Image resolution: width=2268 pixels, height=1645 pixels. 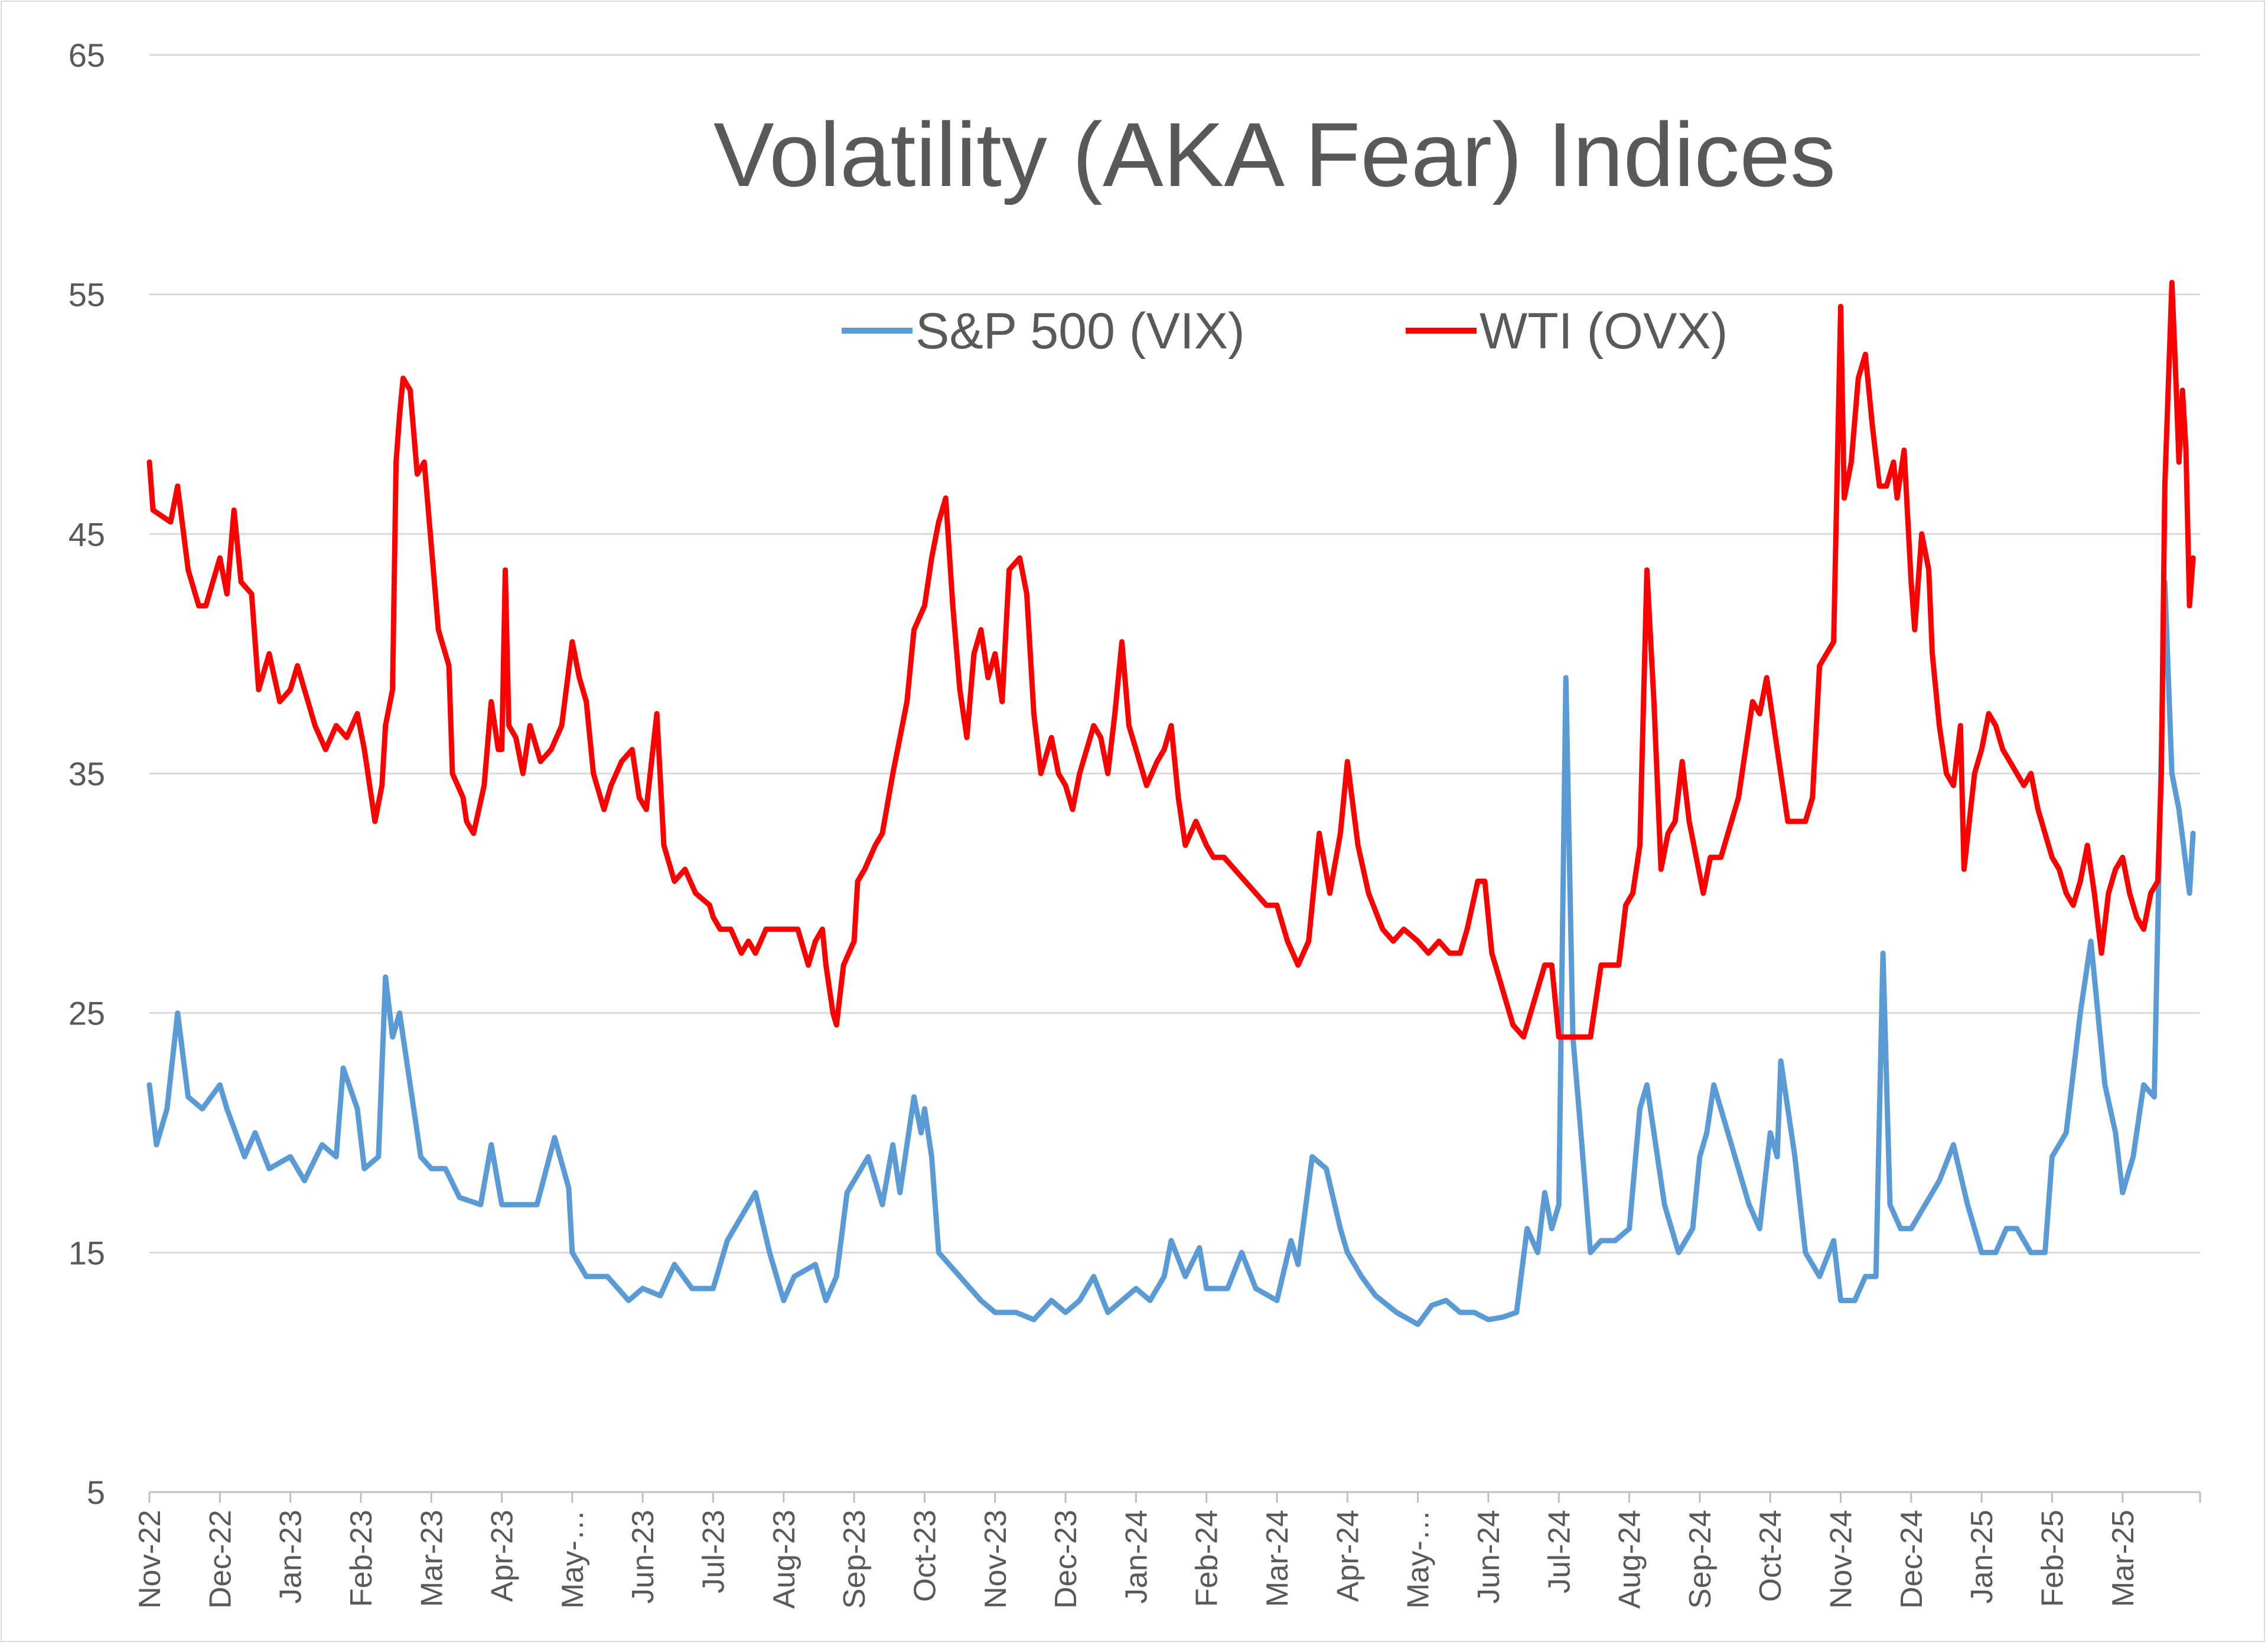 I want to click on x-tick-label: Feb-24, so click(x=1207, y=1558).